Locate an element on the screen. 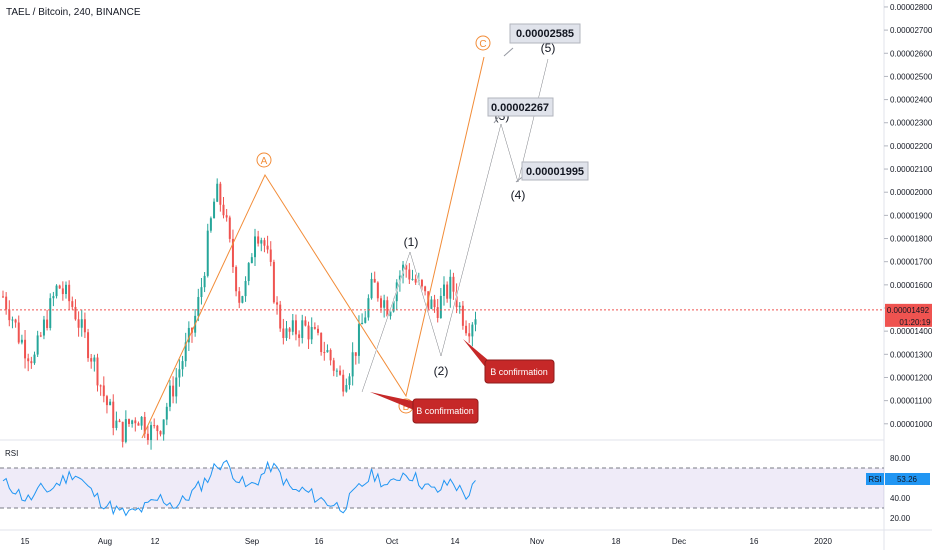 Image resolution: width=932 pixels, height=550 pixels. wave-A-circle is located at coordinates (264, 160).